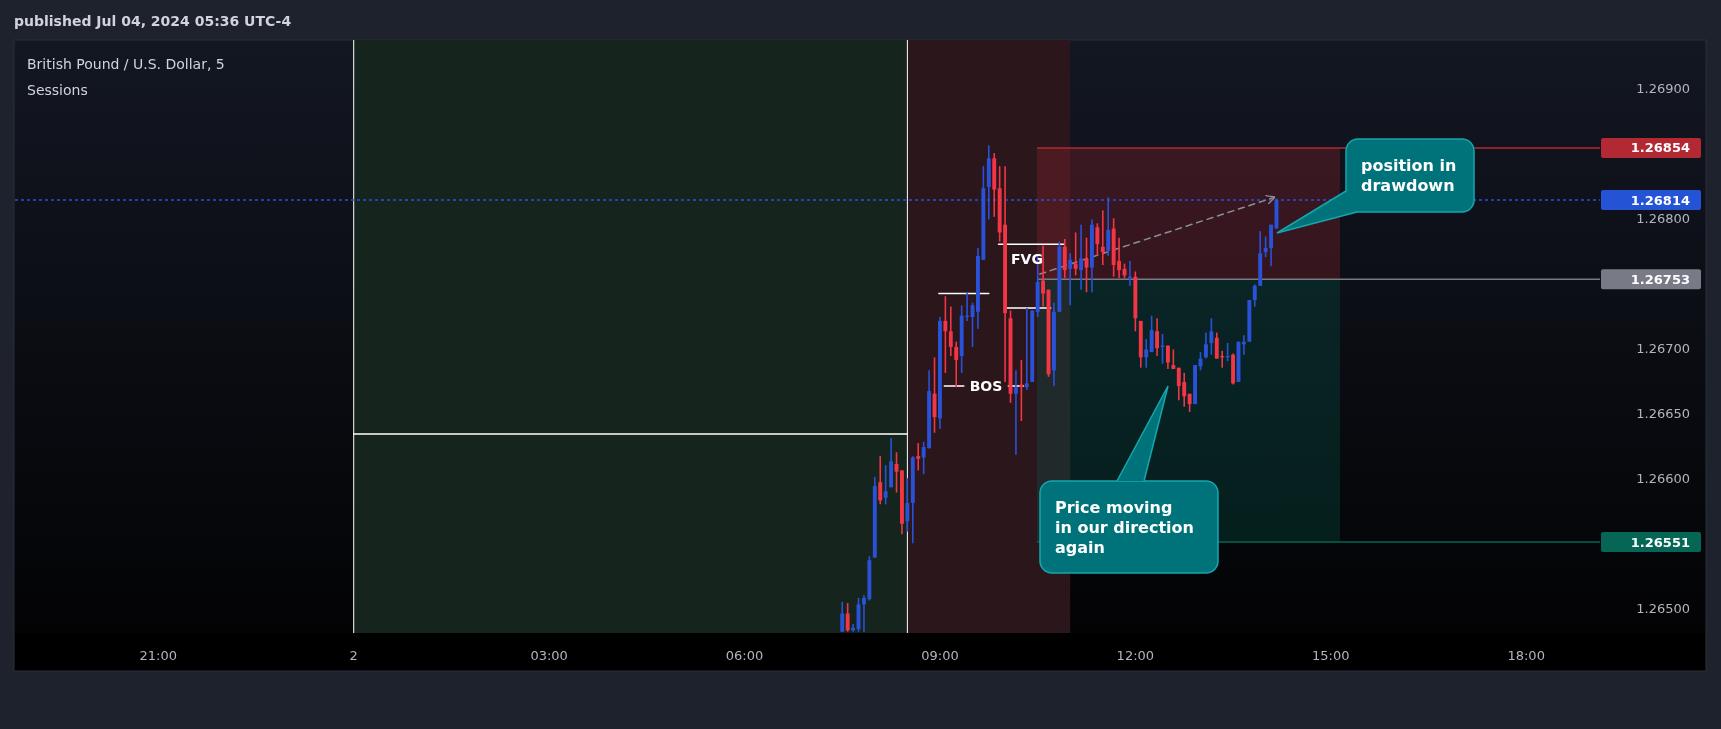 The image size is (1721, 729). Describe the element at coordinates (549, 655) in the screenshot. I see `x-tick-label: 03:00` at that location.